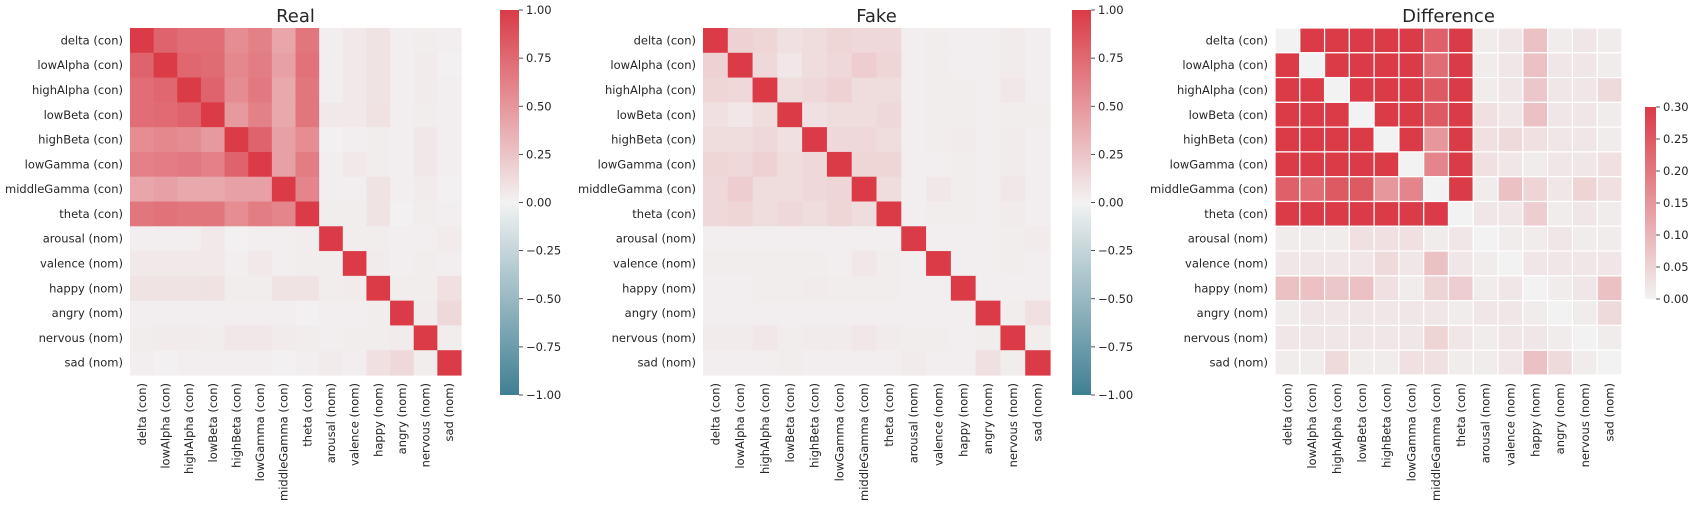 The height and width of the screenshot is (506, 1694). What do you see at coordinates (963, 420) in the screenshot?
I see `fake-x-tick-label: happy (nom)` at bounding box center [963, 420].